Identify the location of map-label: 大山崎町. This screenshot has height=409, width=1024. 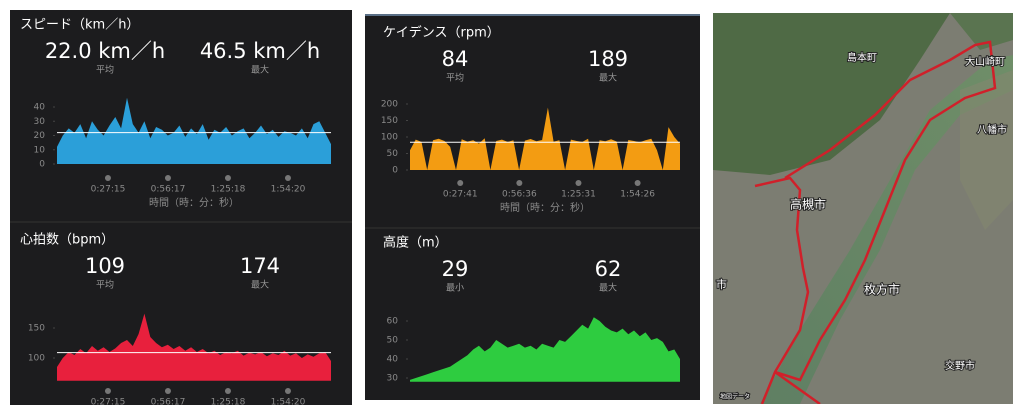
(985, 61).